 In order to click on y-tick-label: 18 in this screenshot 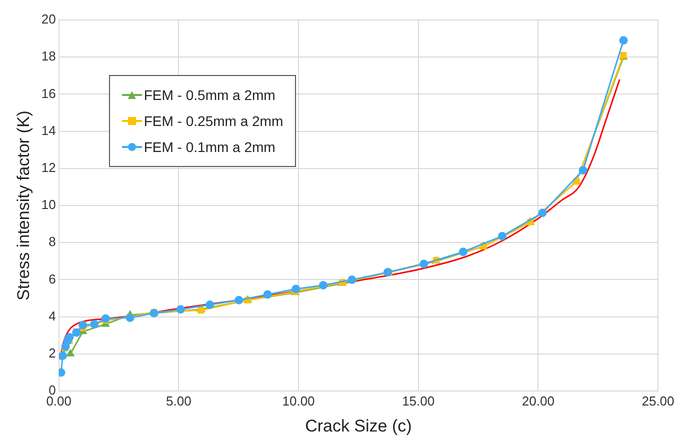, I will do `click(48, 56)`.